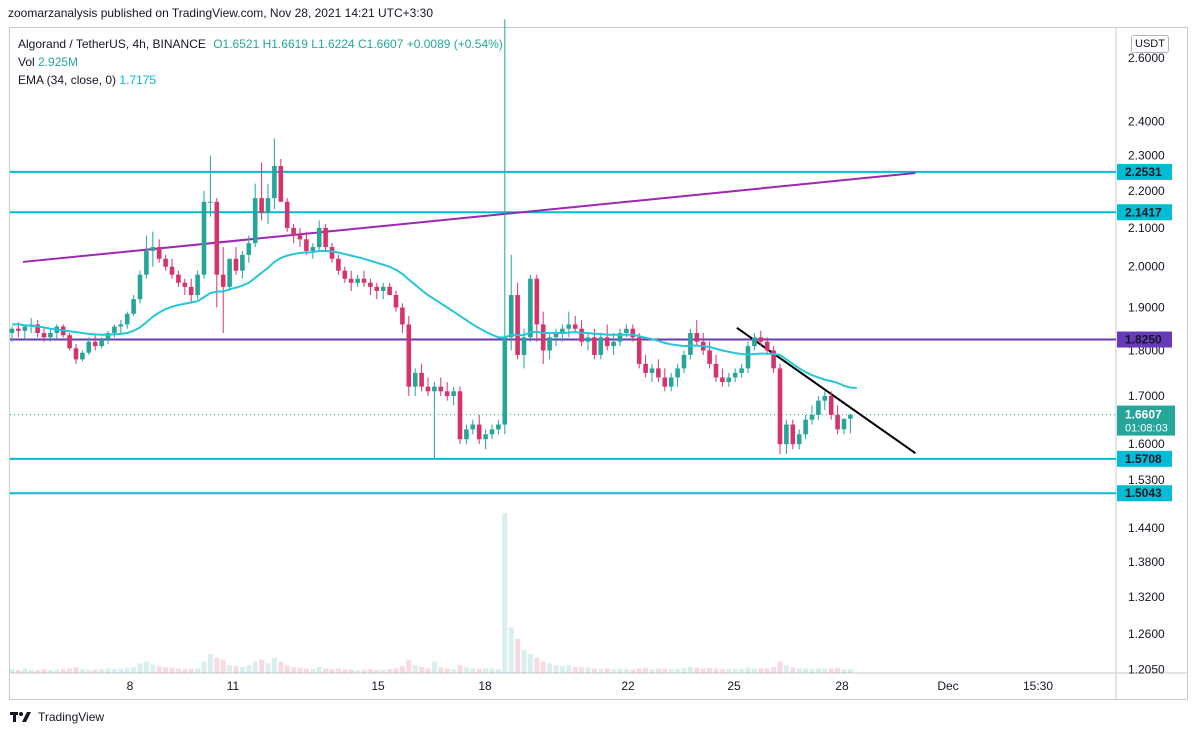  Describe the element at coordinates (67, 80) in the screenshot. I see `legend-ema-label: EMA (34, close, 0)` at that location.